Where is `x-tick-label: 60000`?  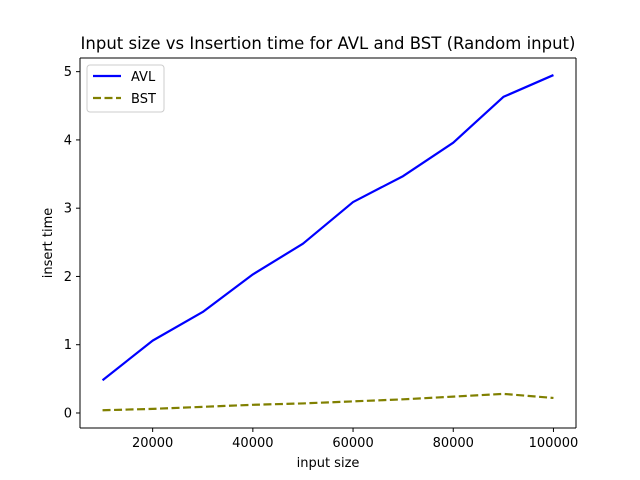
x-tick-label: 60000 is located at coordinates (352, 443).